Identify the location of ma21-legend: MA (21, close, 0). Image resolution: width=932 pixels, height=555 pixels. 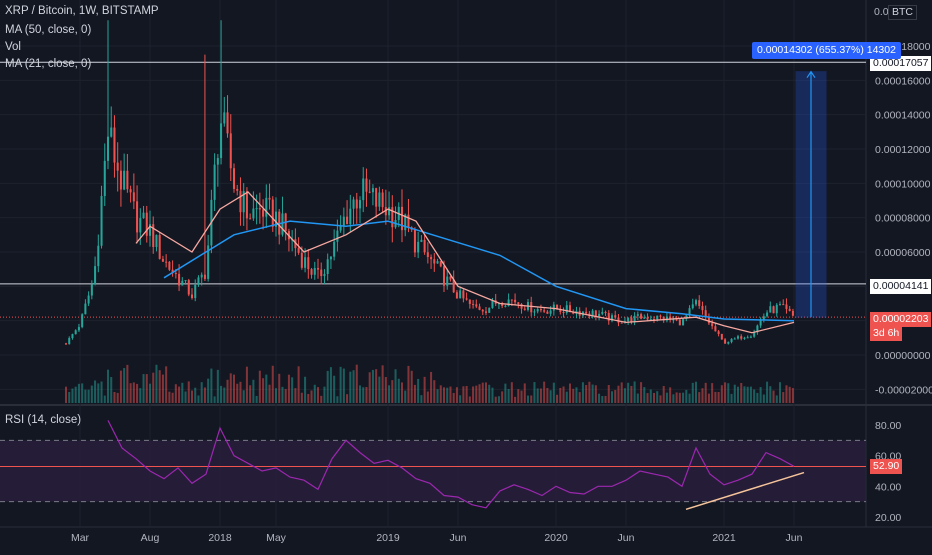
(48, 64).